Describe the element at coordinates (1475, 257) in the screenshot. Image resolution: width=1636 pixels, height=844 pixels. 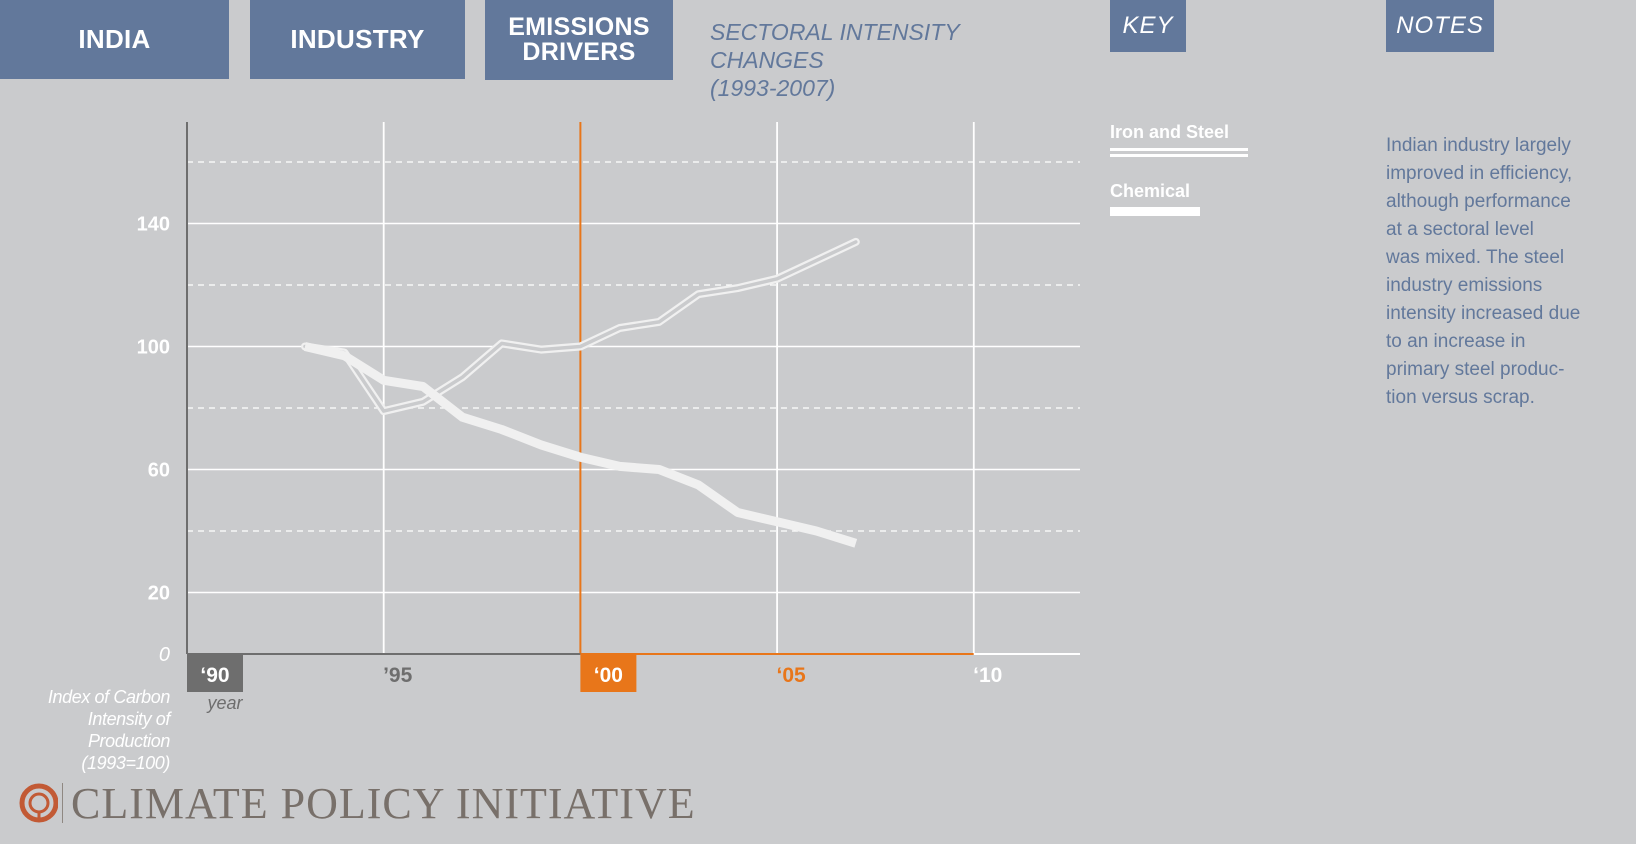
I see `notes-line: was mixed. The steel` at that location.